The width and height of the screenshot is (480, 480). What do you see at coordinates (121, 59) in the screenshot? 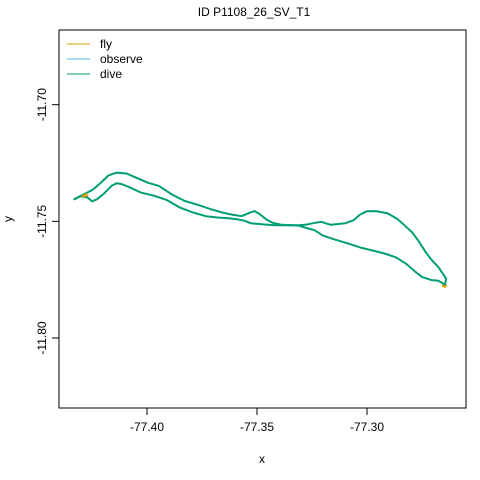
I see `legend-label-observe: observe` at bounding box center [121, 59].